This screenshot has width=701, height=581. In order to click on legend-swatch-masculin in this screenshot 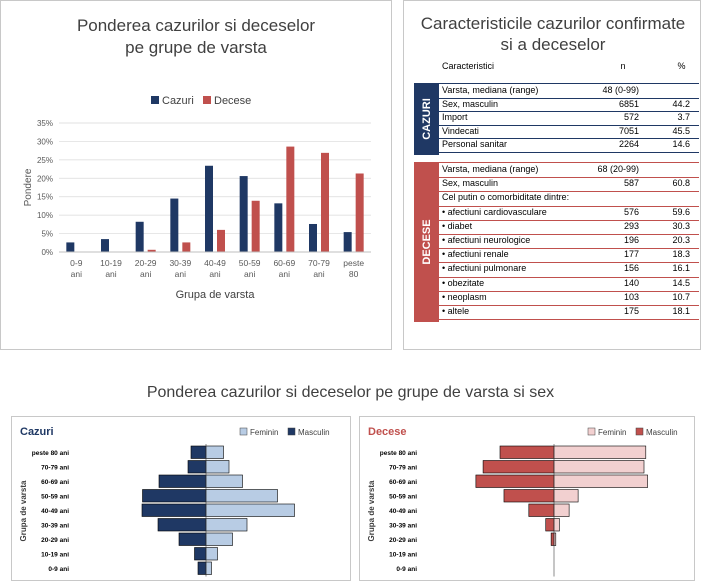, I will do `click(291, 431)`.